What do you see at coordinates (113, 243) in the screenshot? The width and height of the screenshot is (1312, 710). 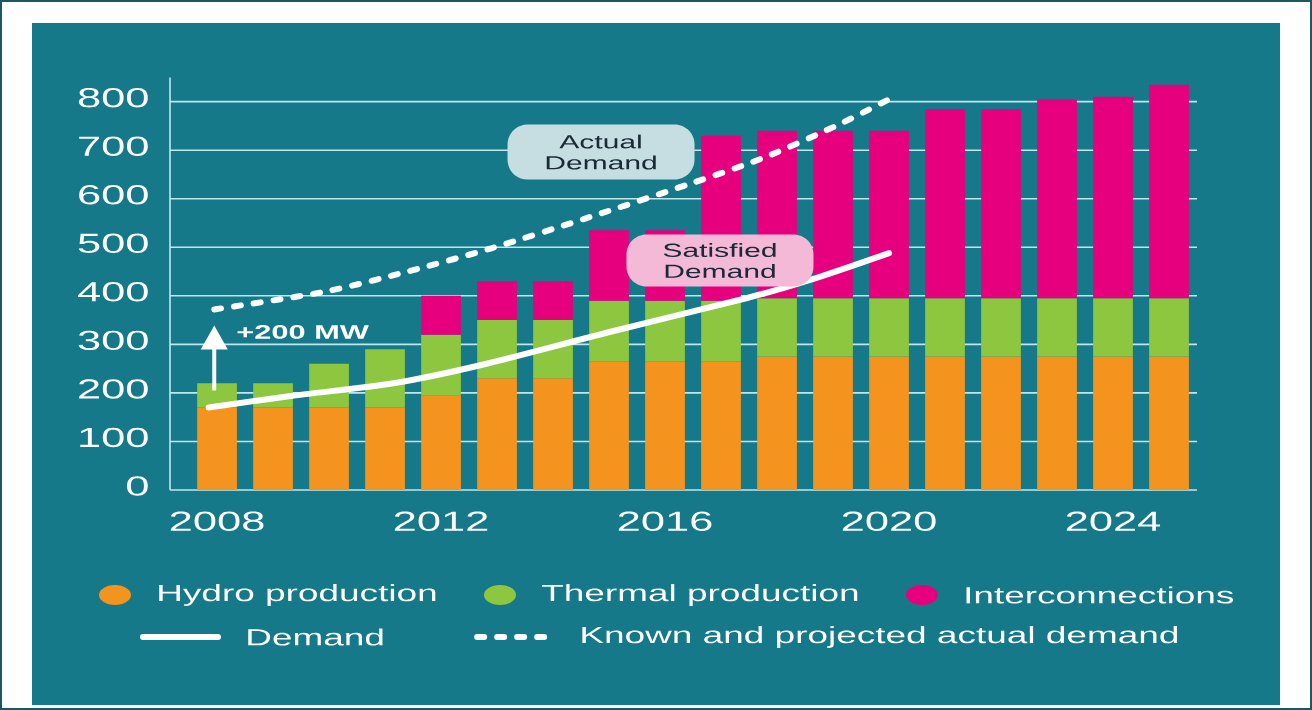 I see `y-tick-label: 500` at bounding box center [113, 243].